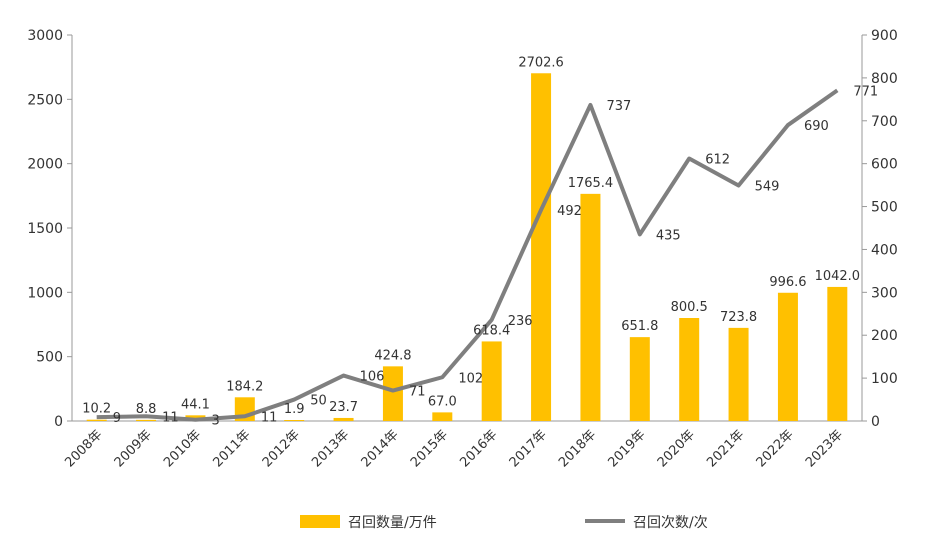 This screenshot has width=942, height=547. Describe the element at coordinates (884, 36) in the screenshot. I see `right-tick-label: 900` at that location.